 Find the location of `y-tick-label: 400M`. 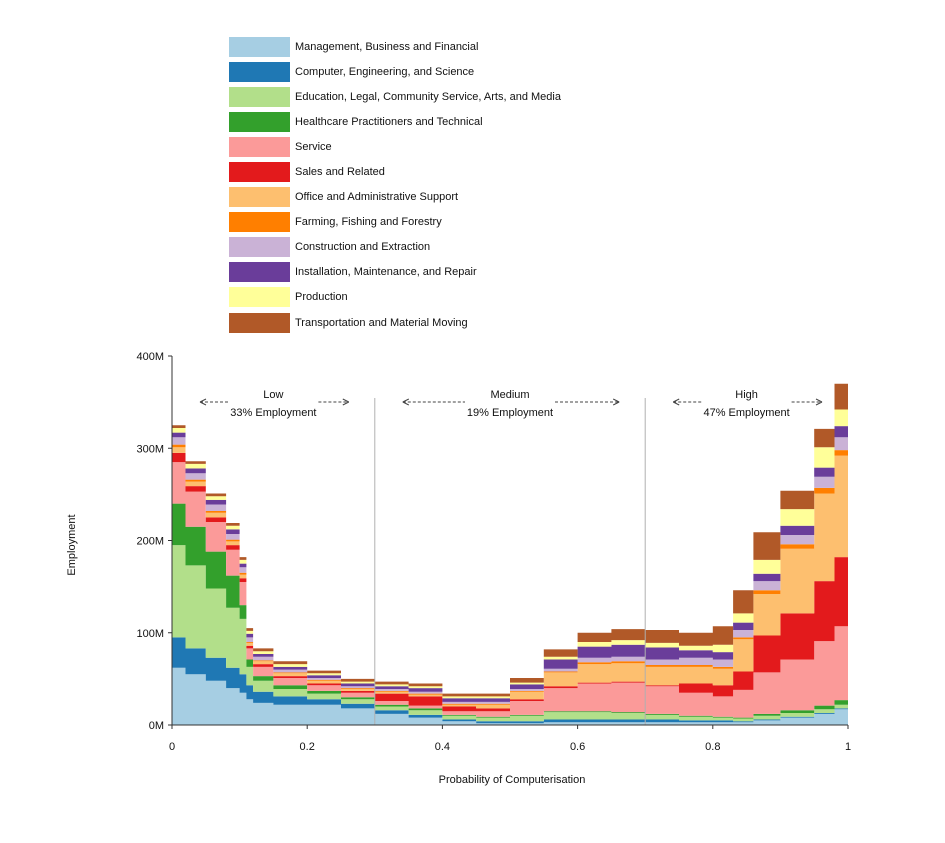

y-tick-label: 400M is located at coordinates (150, 357).